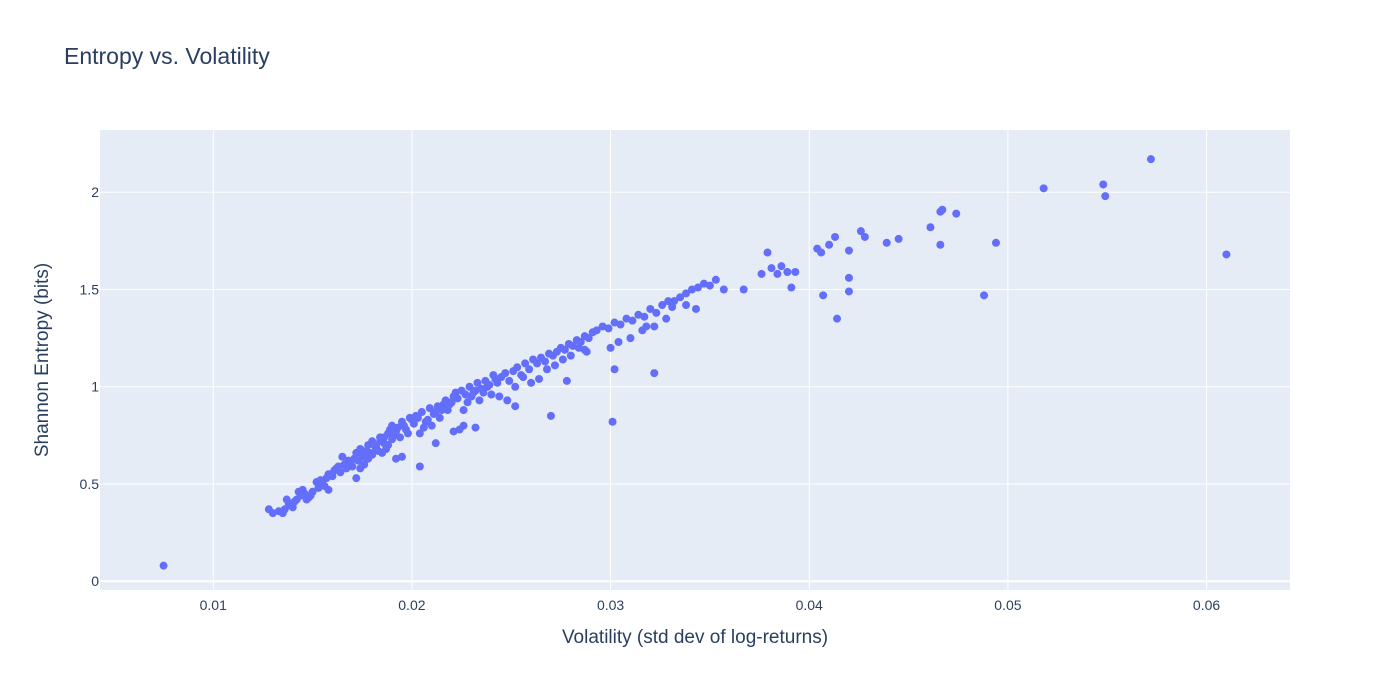  I want to click on chart-title: Entropy vs. Volatility, so click(167, 56).